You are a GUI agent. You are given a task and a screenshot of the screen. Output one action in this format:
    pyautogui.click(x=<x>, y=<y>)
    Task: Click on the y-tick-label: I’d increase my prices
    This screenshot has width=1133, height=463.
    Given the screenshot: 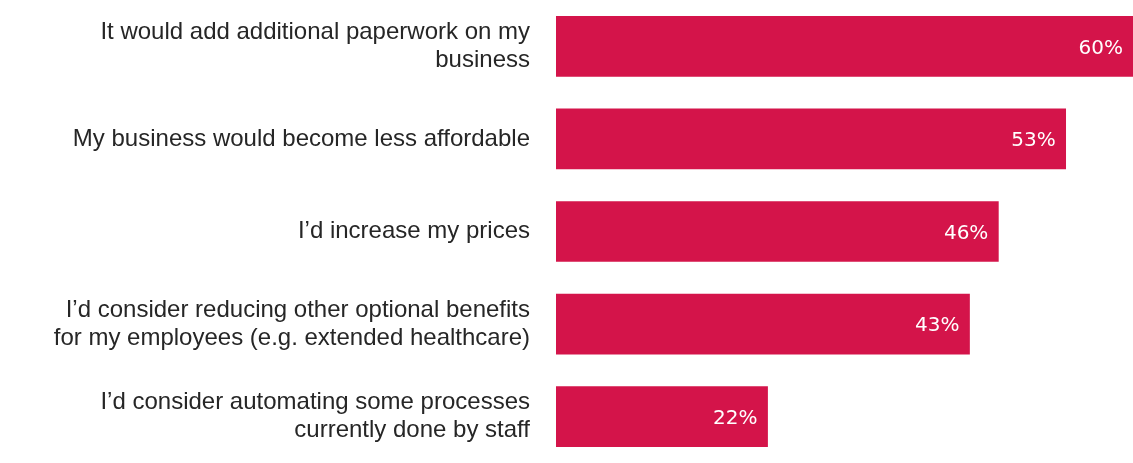 What is the action you would take?
    pyautogui.click(x=413, y=230)
    